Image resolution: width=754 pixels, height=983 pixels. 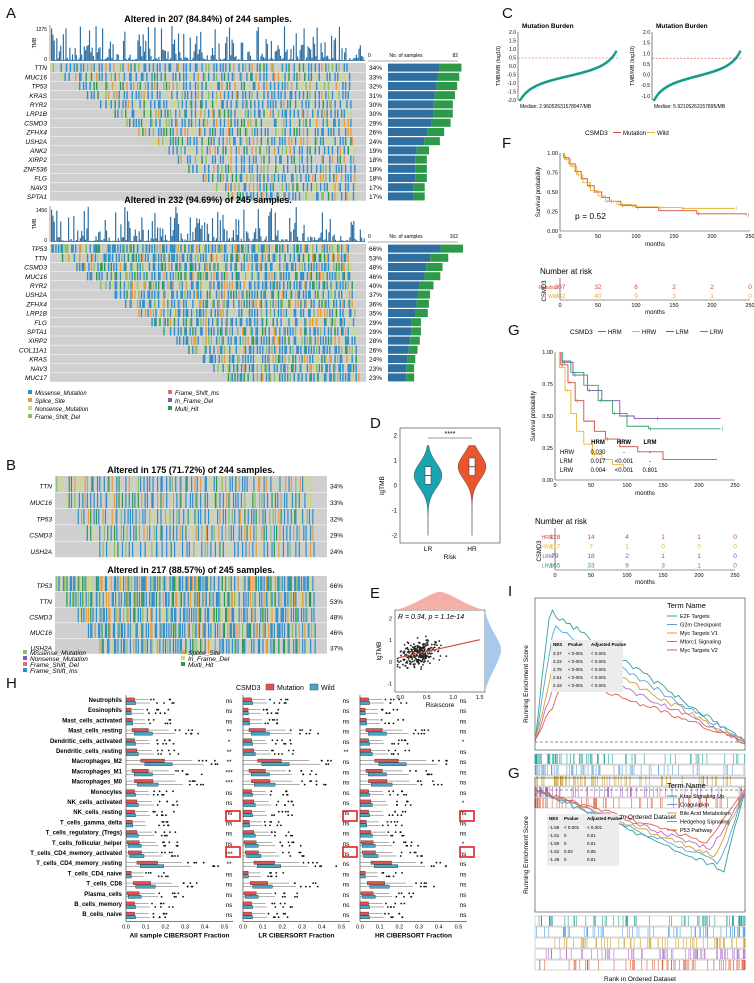 I want to click on risk-value: 18, so click(x=591, y=556).